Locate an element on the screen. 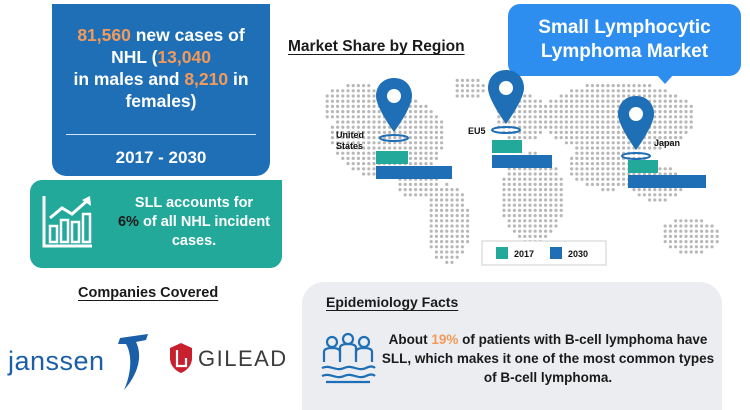 The image size is (750, 410). cases-total: 81,560 is located at coordinates (104, 35).